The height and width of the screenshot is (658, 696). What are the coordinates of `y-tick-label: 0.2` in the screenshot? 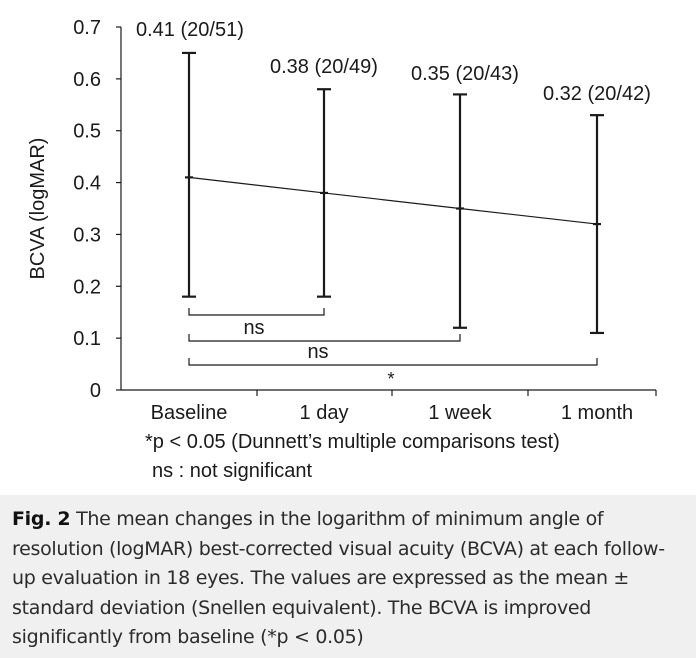 It's located at (87, 287).